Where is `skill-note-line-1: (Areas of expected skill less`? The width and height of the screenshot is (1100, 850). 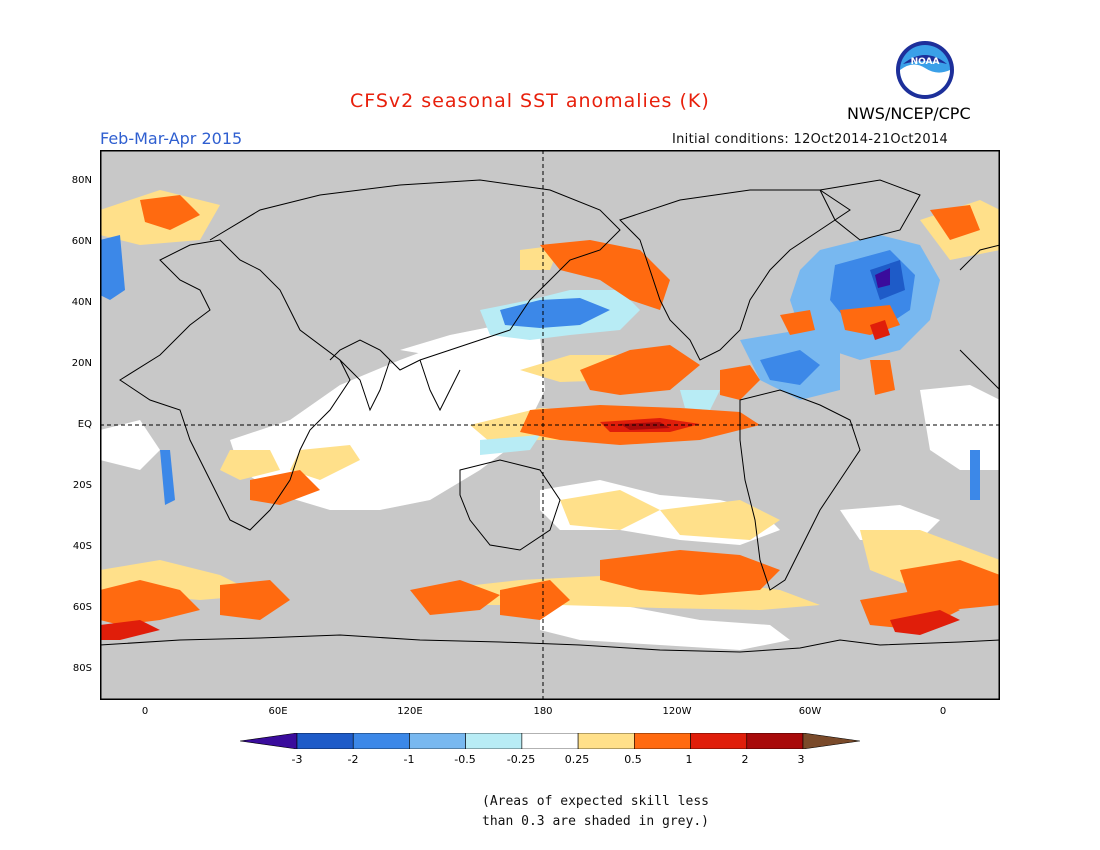 skill-note-line-1: (Areas of expected skill less is located at coordinates (595, 801).